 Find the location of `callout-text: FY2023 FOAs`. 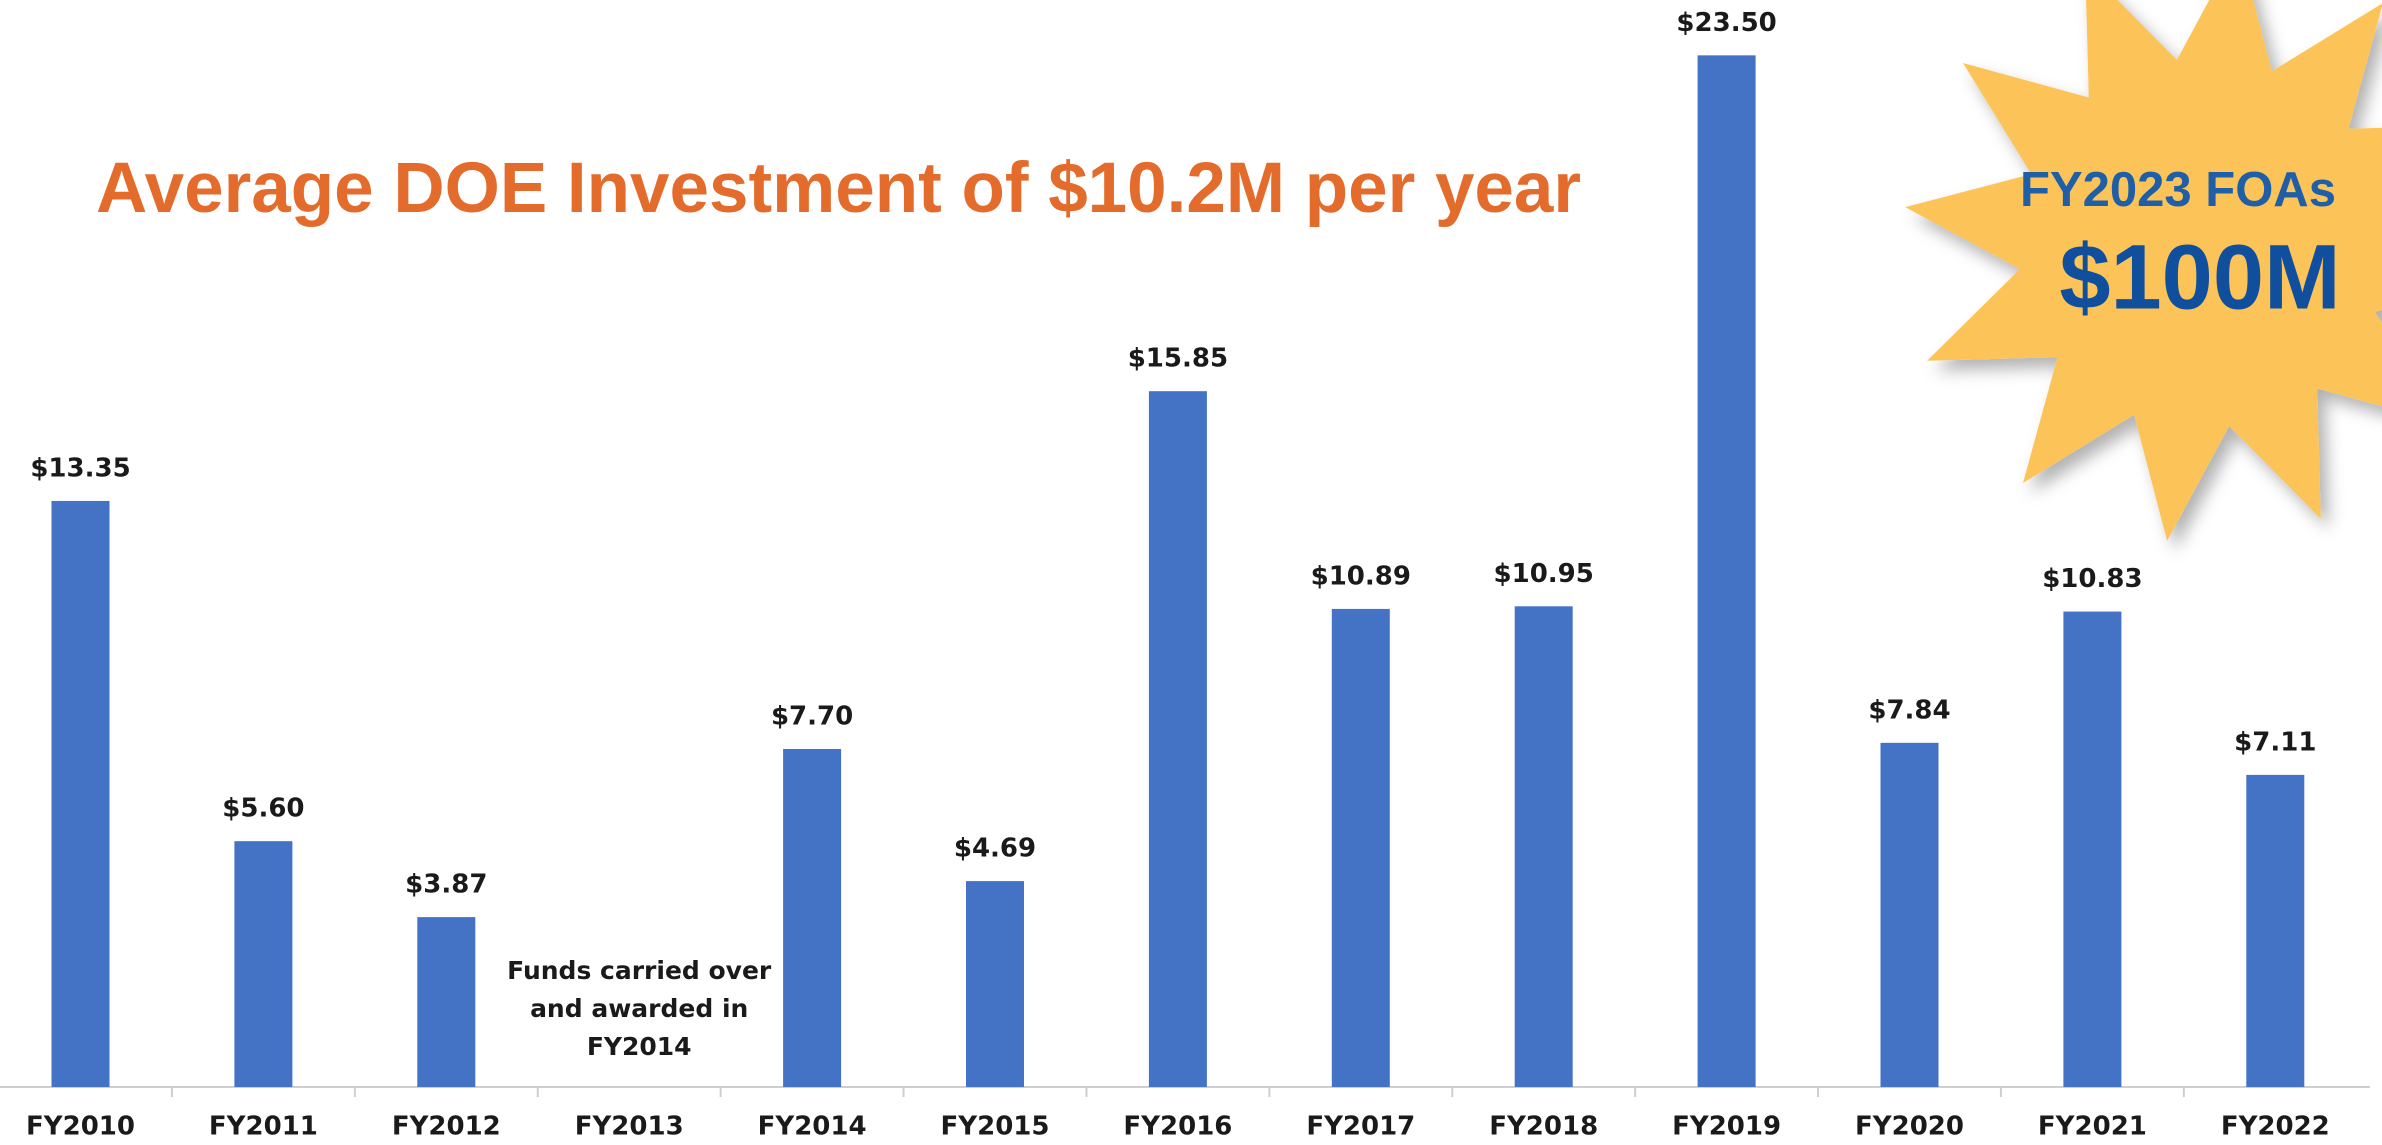

callout-text: FY2023 FOAs is located at coordinates (2178, 190).